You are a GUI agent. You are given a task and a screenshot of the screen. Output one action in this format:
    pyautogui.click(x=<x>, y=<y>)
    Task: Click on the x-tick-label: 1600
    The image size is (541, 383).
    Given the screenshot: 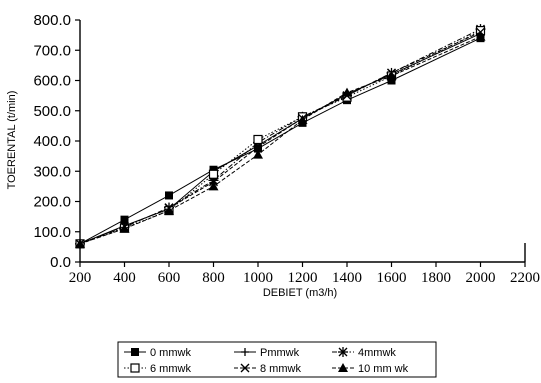 What is the action you would take?
    pyautogui.click(x=392, y=278)
    